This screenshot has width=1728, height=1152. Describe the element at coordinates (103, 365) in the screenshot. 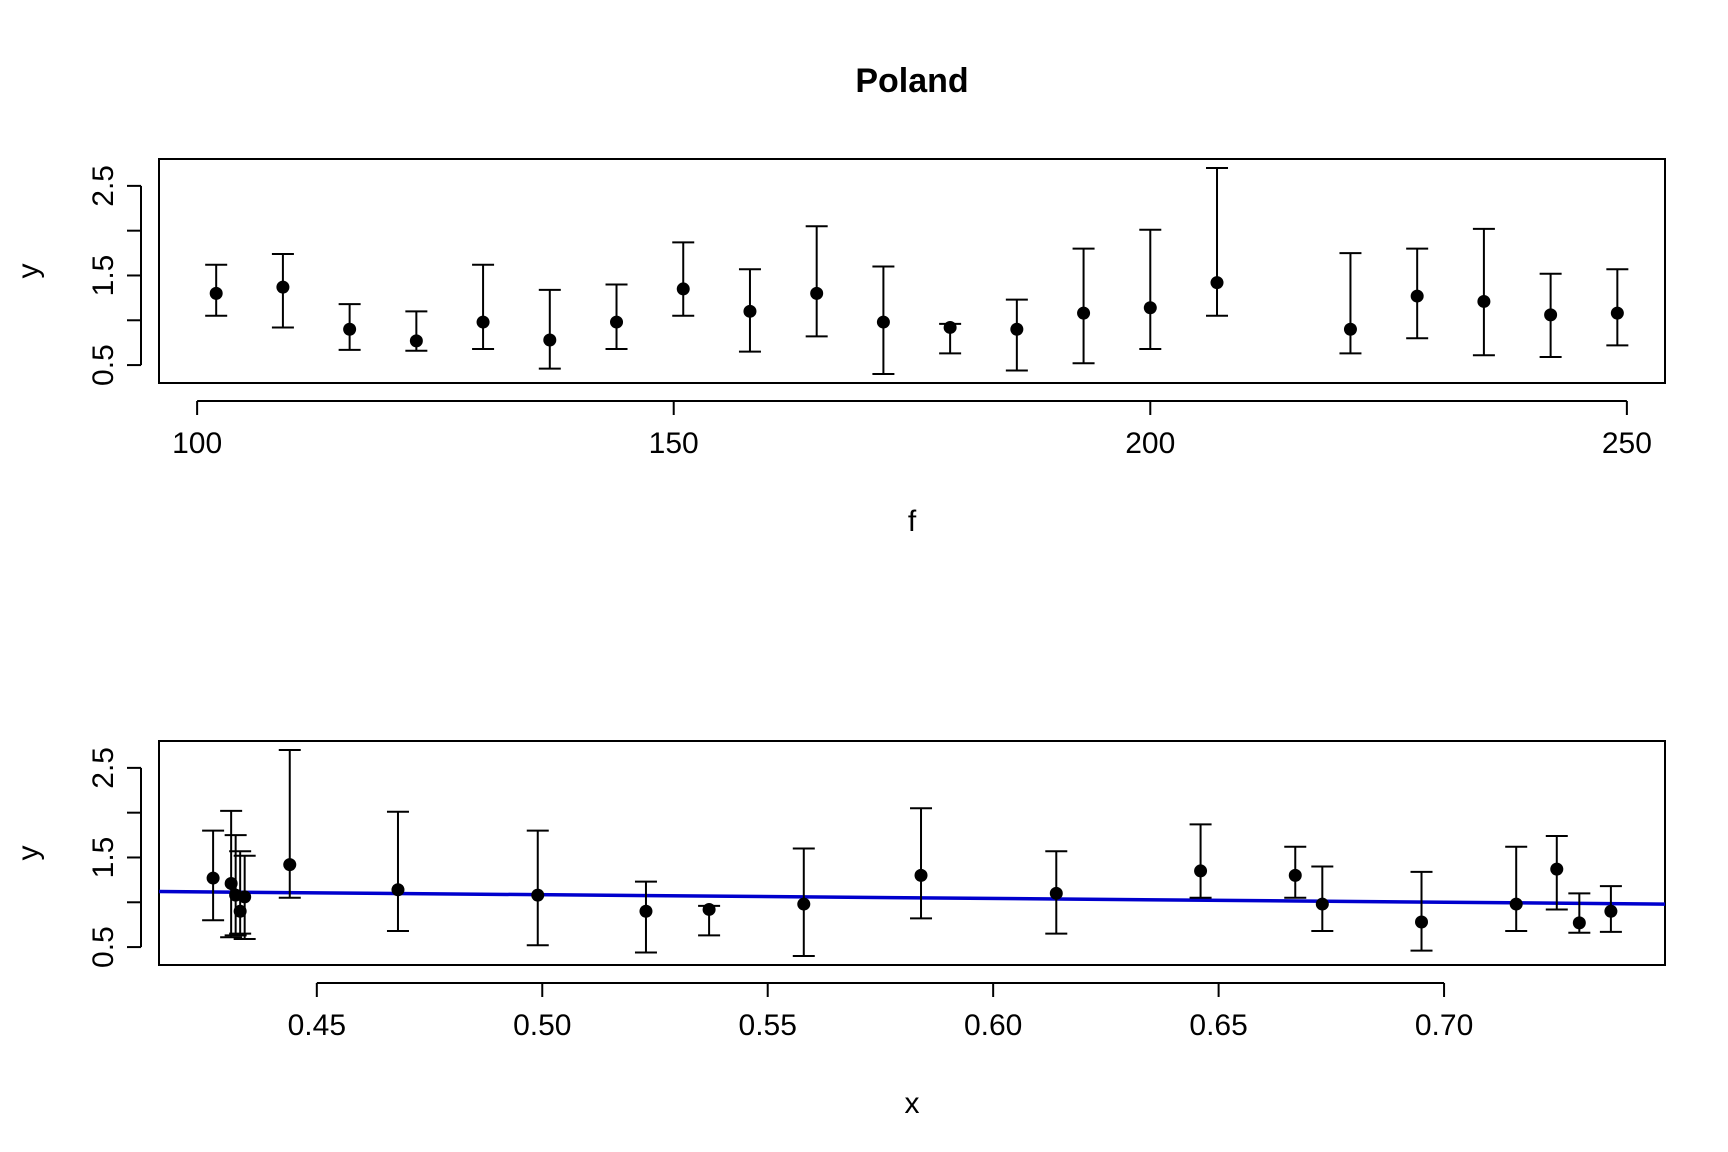

I see `panel-0-y-tick-label: 0.5` at that location.